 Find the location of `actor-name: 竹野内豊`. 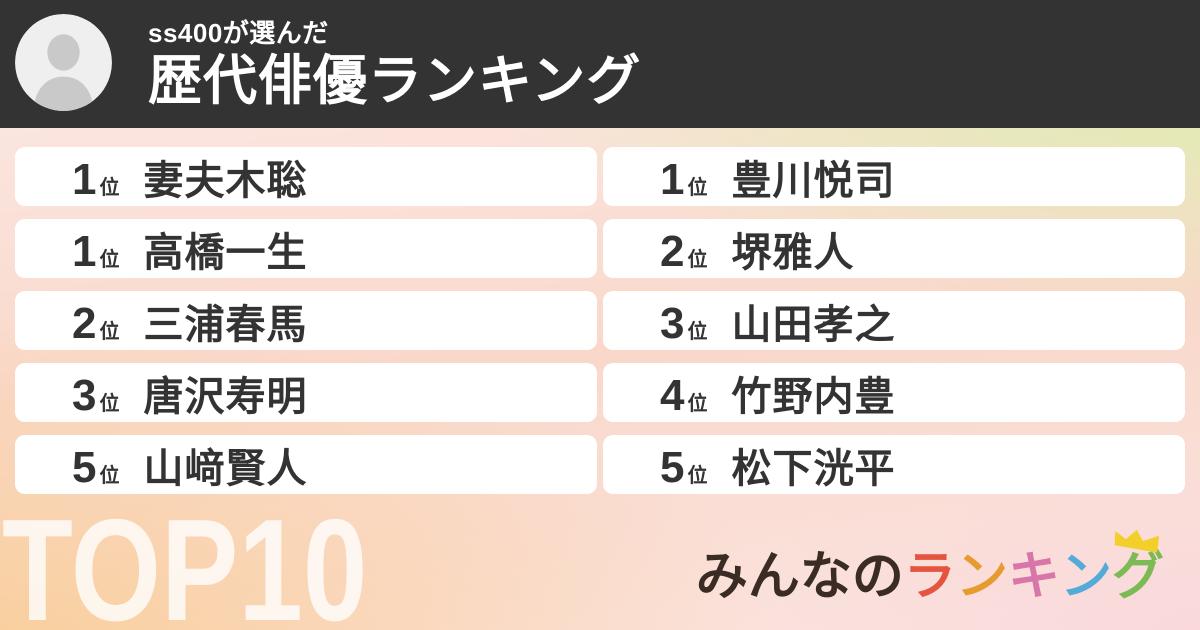

actor-name: 竹野内豊 is located at coordinates (813, 396).